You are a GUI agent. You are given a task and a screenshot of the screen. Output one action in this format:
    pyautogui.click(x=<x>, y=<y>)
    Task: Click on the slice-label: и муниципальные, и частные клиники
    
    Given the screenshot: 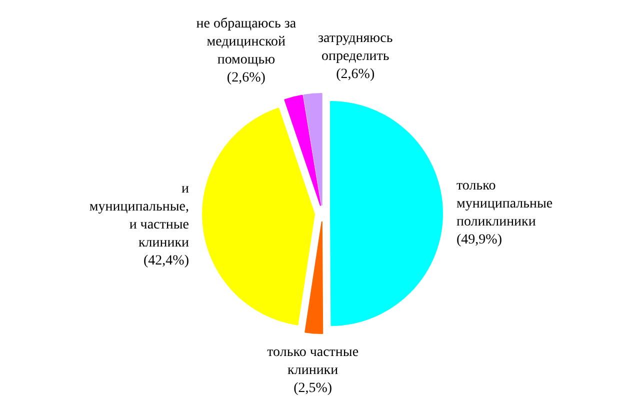 What is the action you would take?
    pyautogui.click(x=139, y=216)
    